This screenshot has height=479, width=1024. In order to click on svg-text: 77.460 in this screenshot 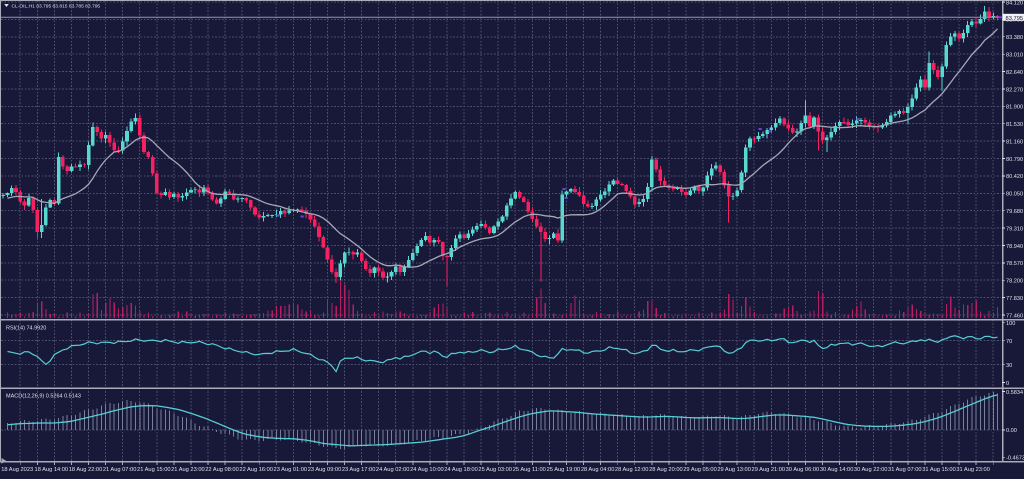, I will do `click(1014, 316)`.